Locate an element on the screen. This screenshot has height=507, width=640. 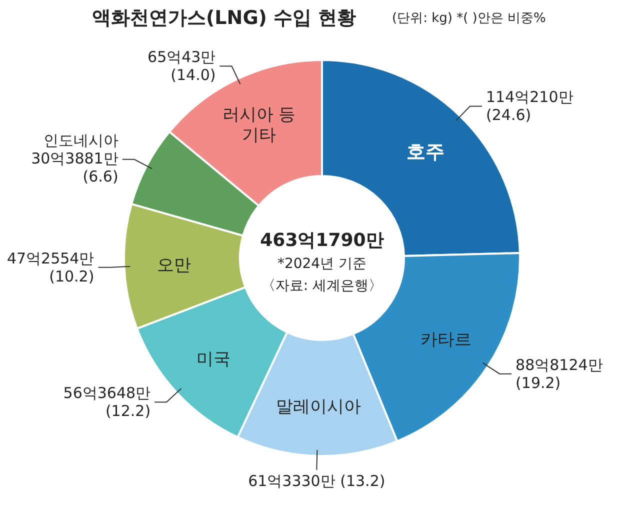
slice-label: 미국 is located at coordinates (213, 360).